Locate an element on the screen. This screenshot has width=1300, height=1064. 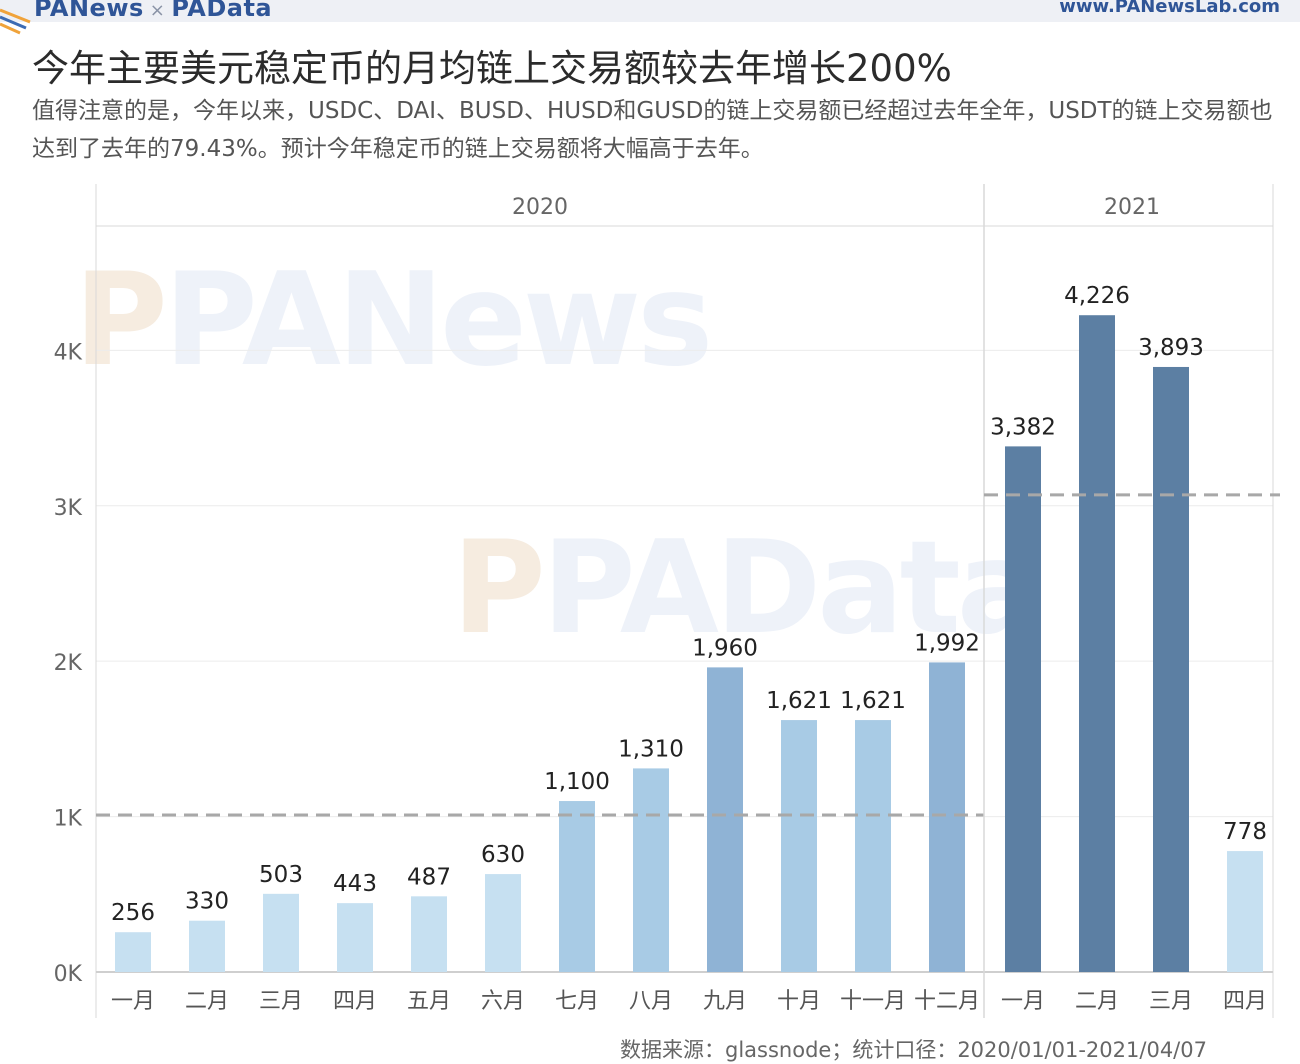
data-label: 330 is located at coordinates (207, 902).